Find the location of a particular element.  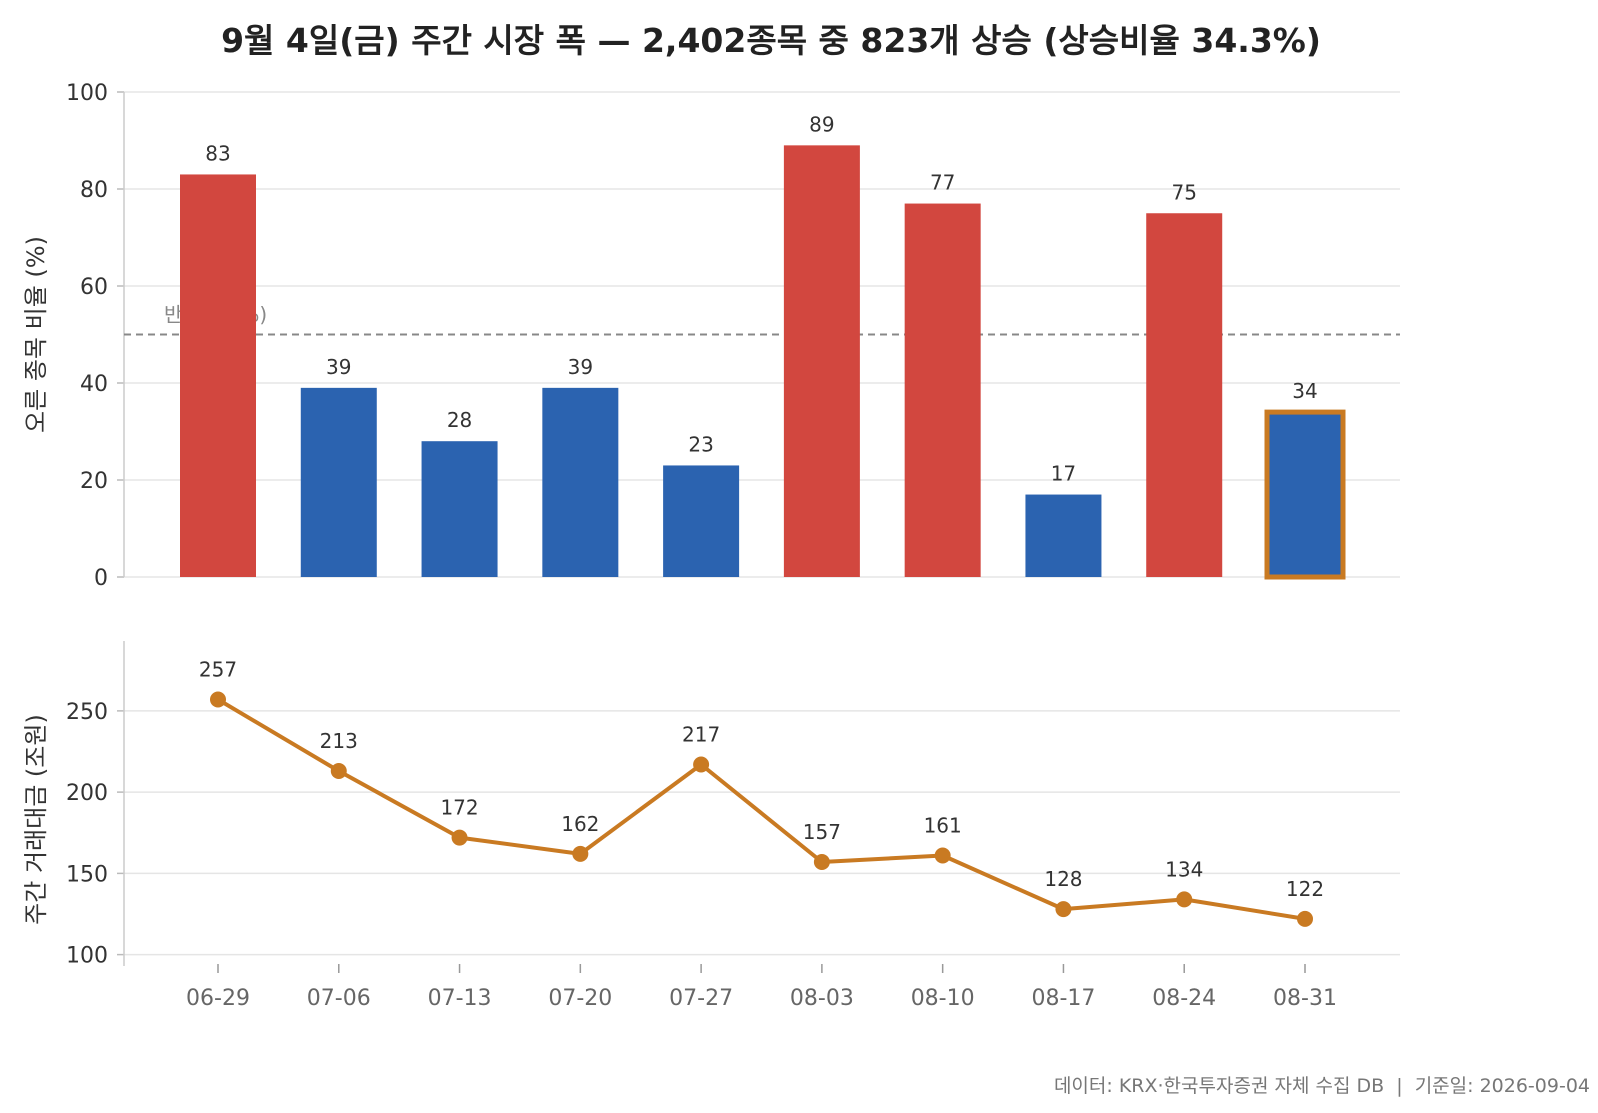

line-data-label: 217 is located at coordinates (701, 735).